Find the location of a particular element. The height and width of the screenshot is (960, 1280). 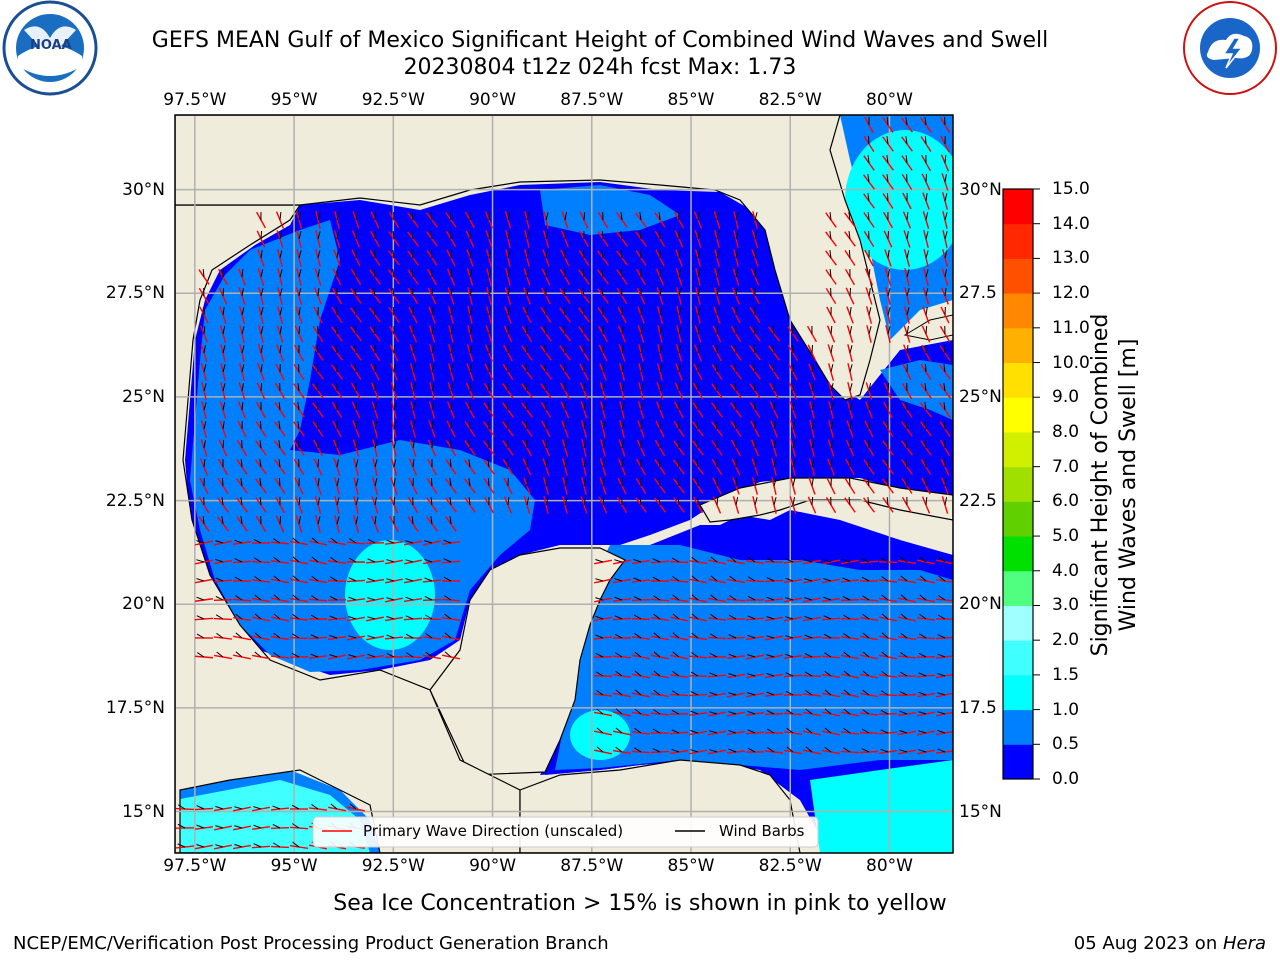

lon-tick-bottom: 80°W is located at coordinates (889, 866).